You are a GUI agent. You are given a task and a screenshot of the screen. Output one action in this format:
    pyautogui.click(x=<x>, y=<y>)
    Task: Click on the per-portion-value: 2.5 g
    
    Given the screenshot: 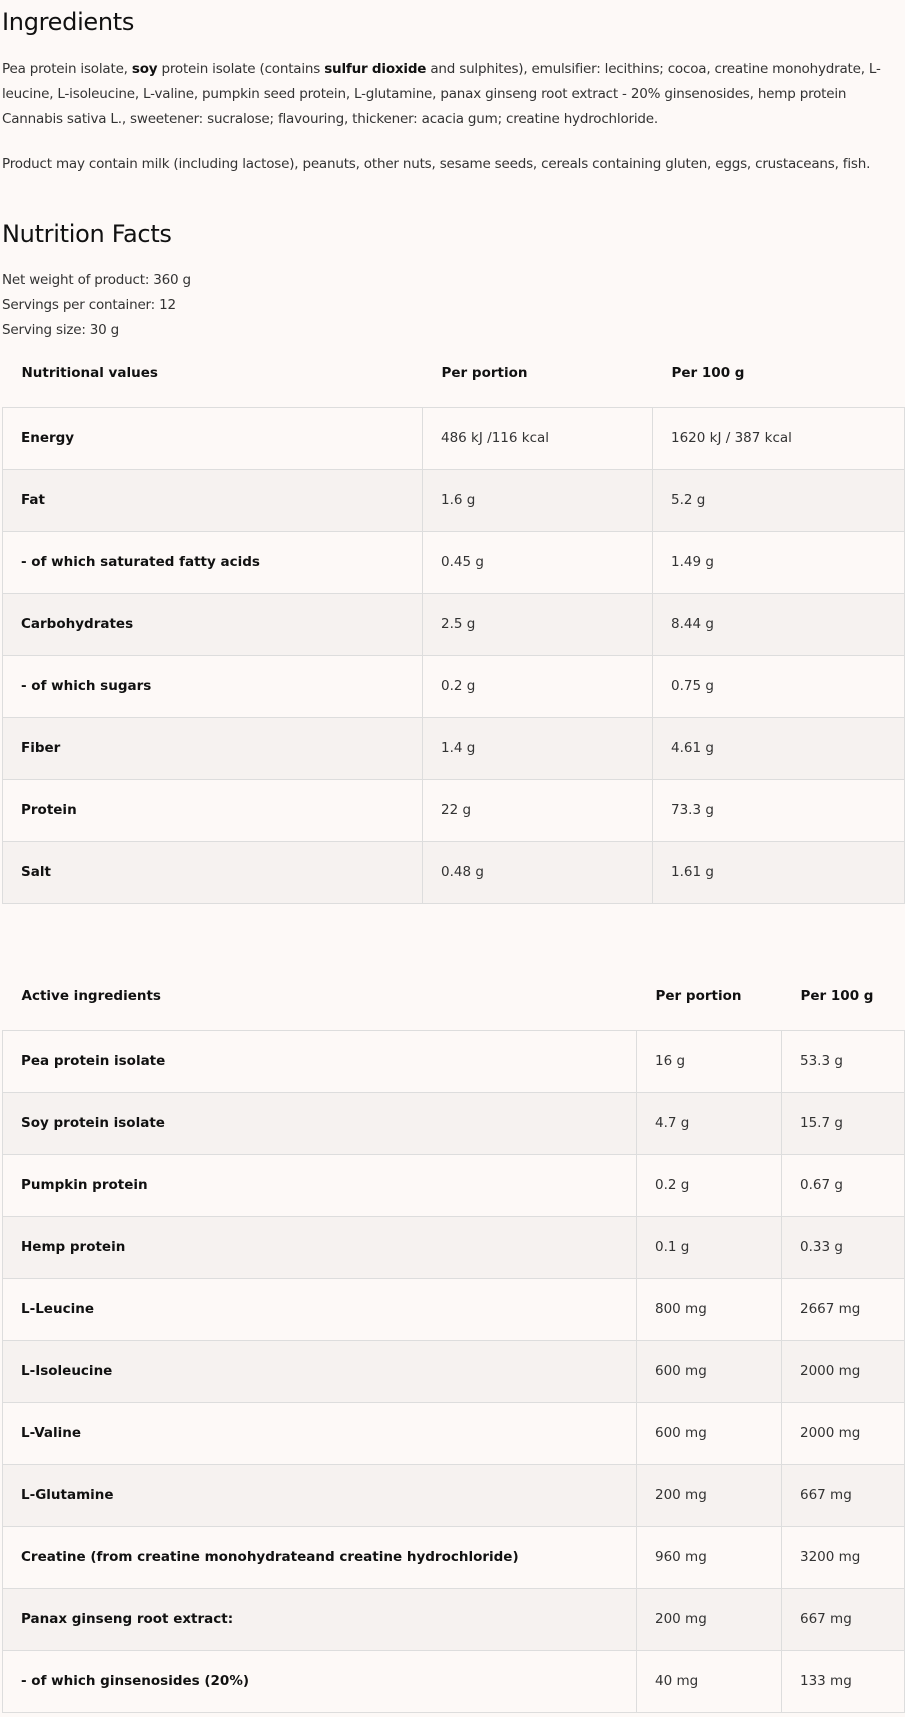 What is the action you would take?
    pyautogui.click(x=537, y=624)
    